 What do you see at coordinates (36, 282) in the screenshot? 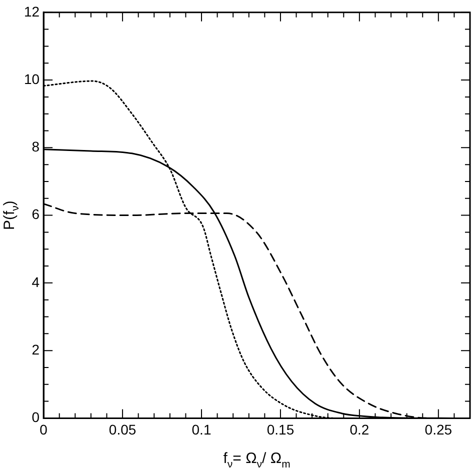
I see `y-tick-label: 4` at bounding box center [36, 282].